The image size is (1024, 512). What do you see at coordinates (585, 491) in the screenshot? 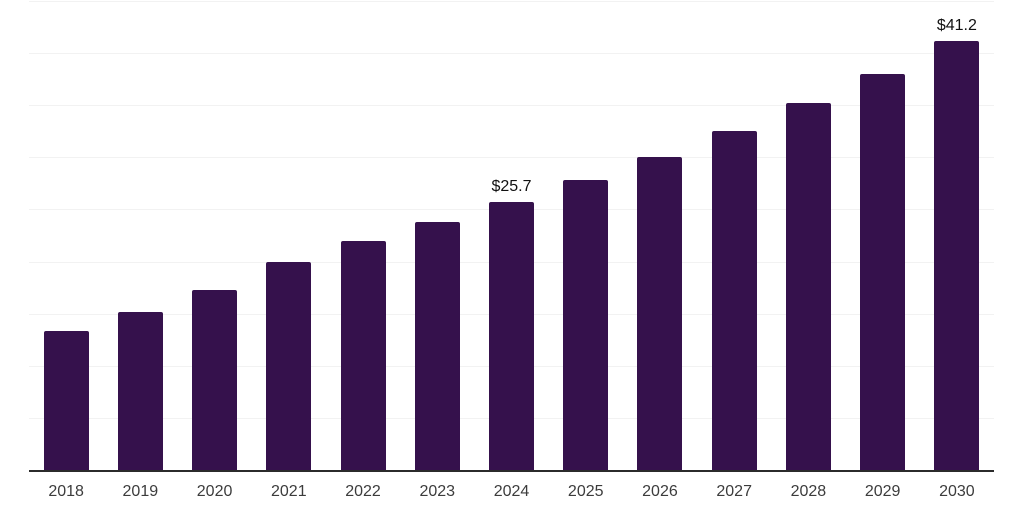
I see `x-tick-label-2025: 2025` at bounding box center [585, 491].